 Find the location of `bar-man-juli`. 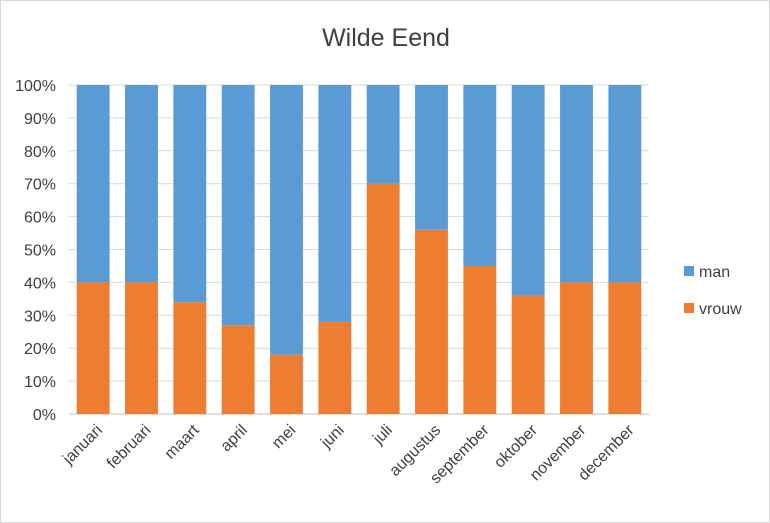

bar-man-juli is located at coordinates (383, 134).